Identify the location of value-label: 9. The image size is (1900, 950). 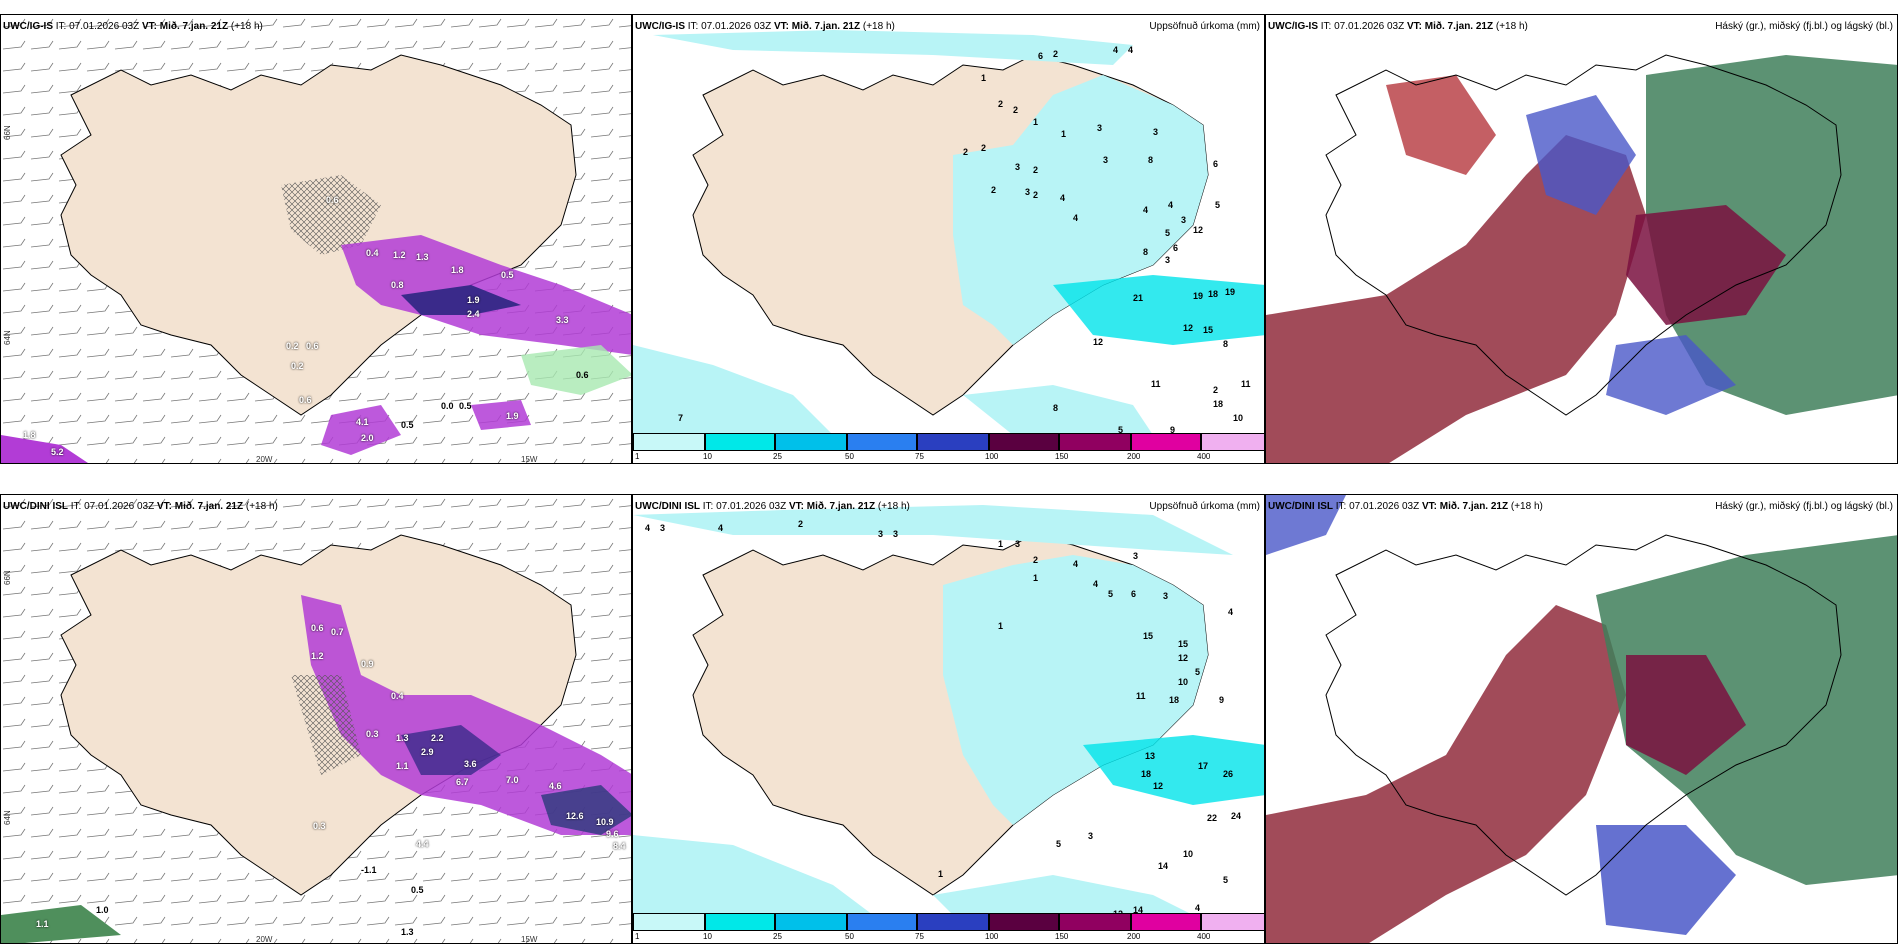
(1222, 700).